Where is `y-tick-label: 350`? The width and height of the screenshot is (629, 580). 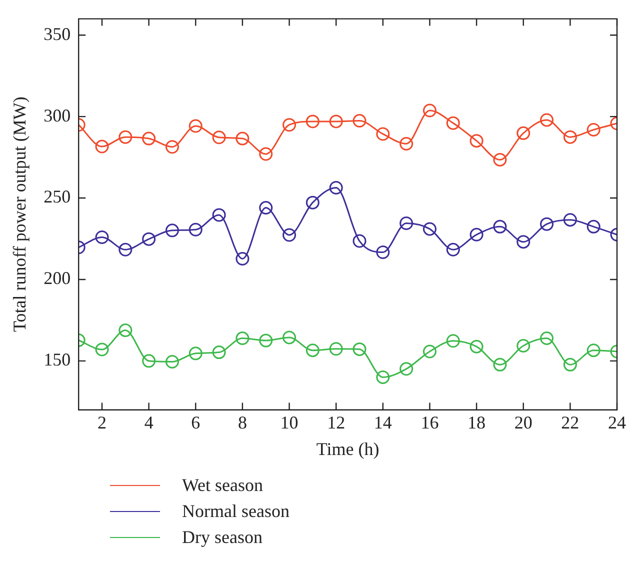 y-tick-label: 350 is located at coordinates (57, 34).